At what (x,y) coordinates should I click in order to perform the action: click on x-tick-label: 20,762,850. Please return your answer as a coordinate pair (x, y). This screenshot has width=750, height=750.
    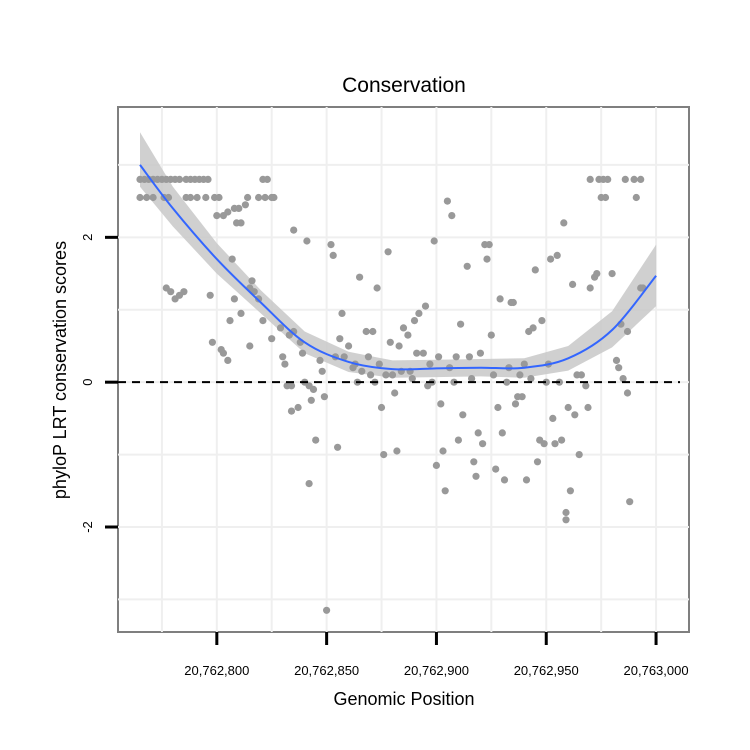
    Looking at the image, I should click on (326, 670).